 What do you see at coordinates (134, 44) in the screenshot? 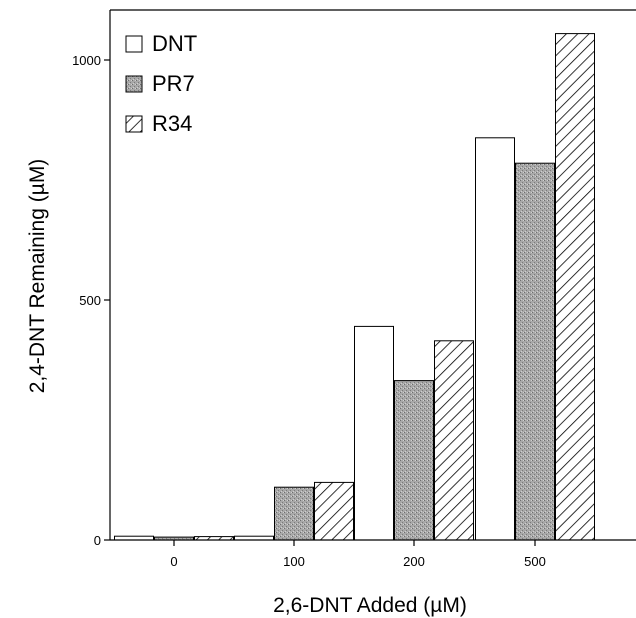
I see `legend-swatch-dnt` at bounding box center [134, 44].